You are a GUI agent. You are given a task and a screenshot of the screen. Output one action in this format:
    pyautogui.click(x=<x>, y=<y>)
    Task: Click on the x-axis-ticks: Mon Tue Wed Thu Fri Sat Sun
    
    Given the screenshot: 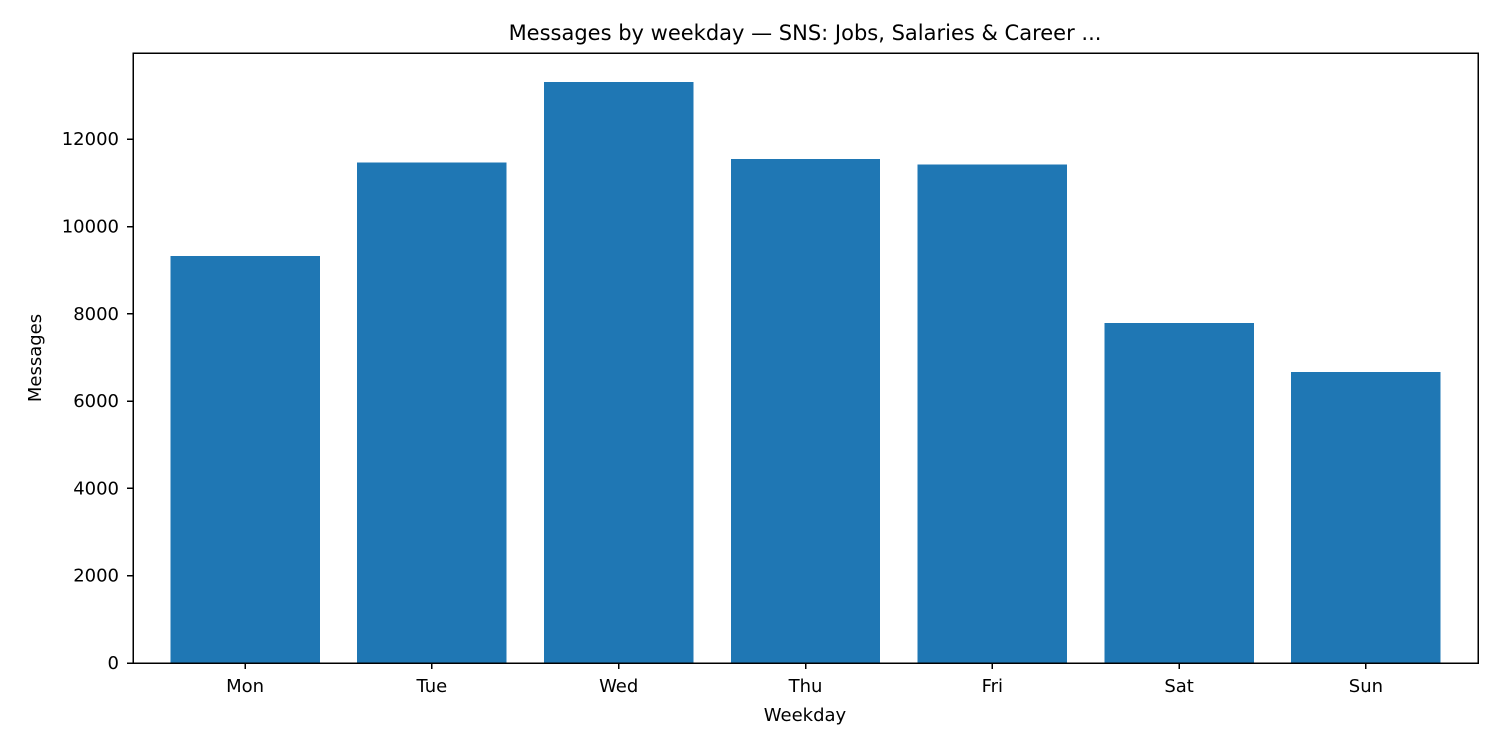 What is the action you would take?
    pyautogui.click(x=804, y=680)
    